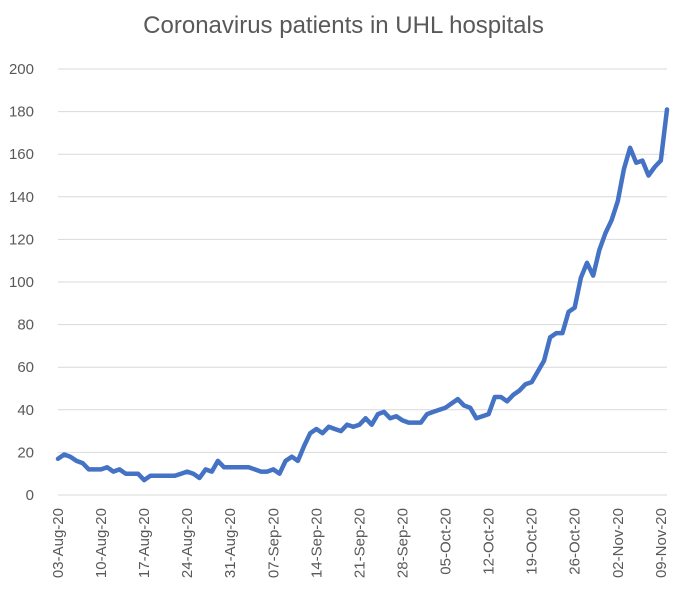 The image size is (687, 594). What do you see at coordinates (618, 543) in the screenshot?
I see `x-tick-label: 02-Nov-20` at bounding box center [618, 543].